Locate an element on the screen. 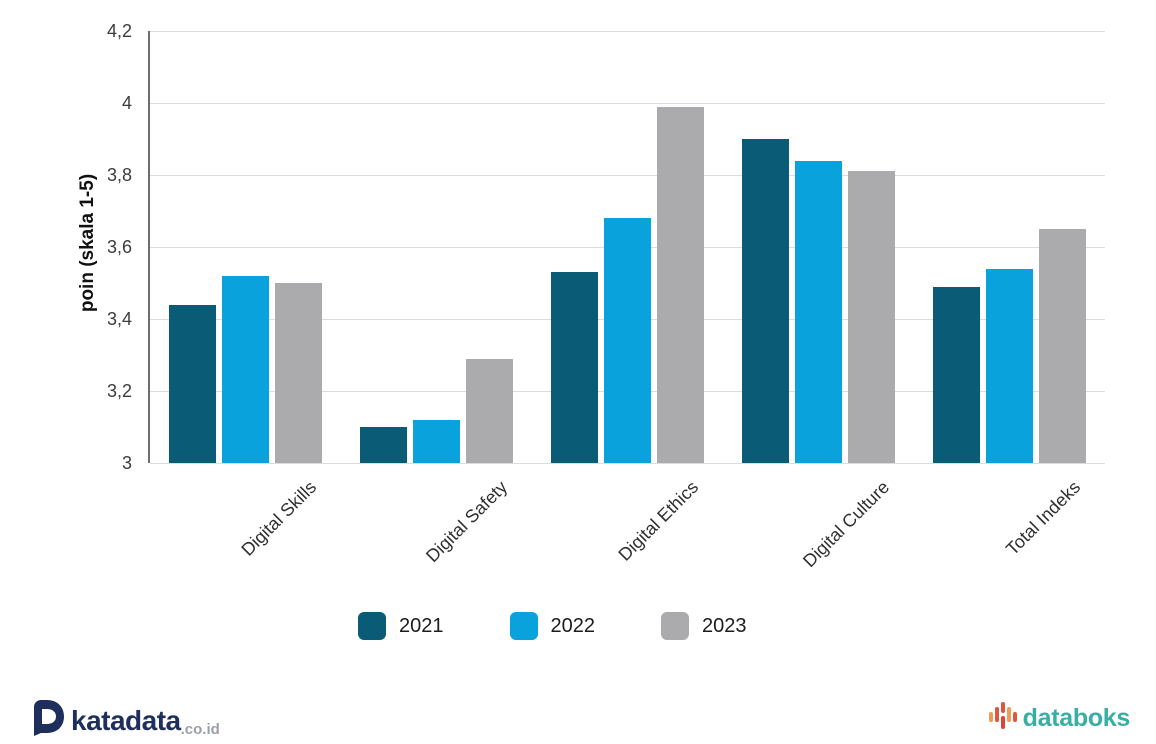 Image resolution: width=1156 pixels, height=744 pixels. bar-2023-digital-skills is located at coordinates (298, 373).